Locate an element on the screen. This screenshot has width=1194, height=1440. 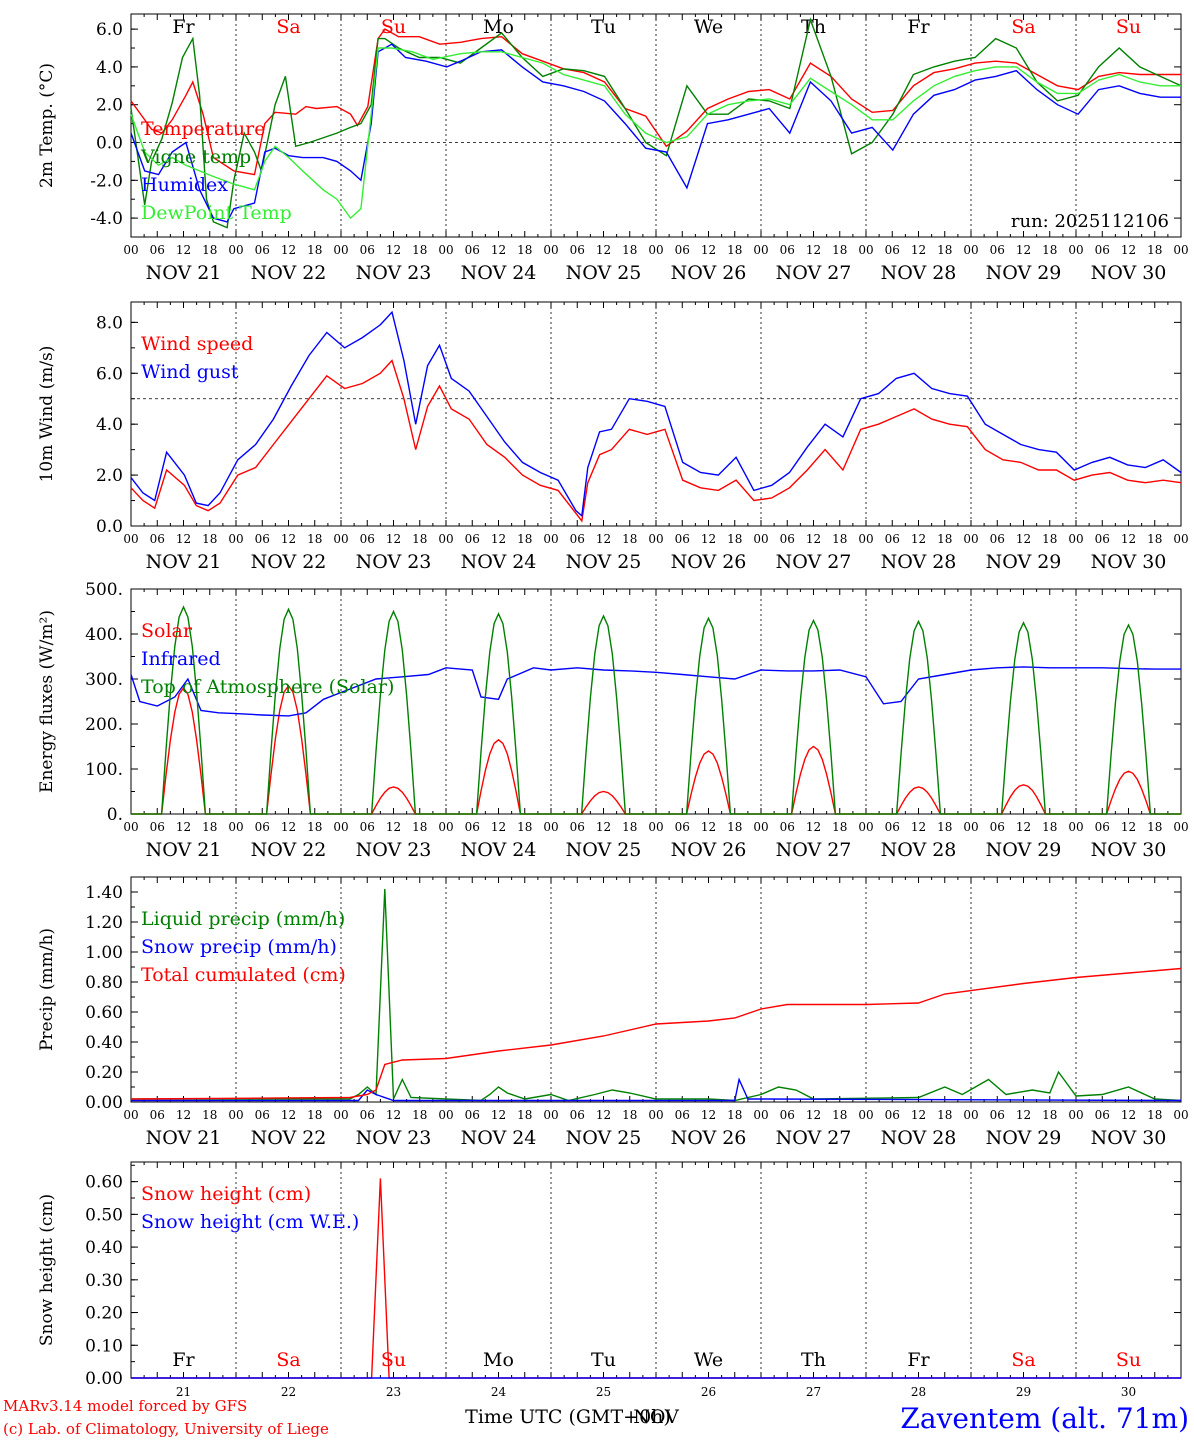
x-date-label: NOV 24 is located at coordinates (499, 1138).